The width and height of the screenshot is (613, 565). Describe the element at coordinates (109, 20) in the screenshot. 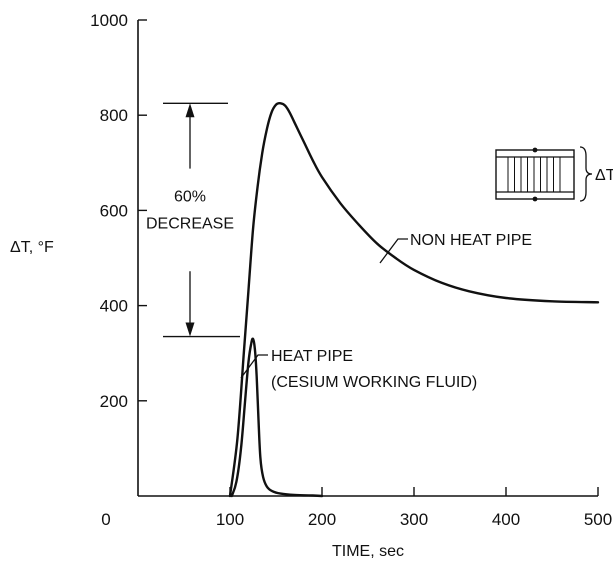

I see `y-tick-label-1000: 1000` at that location.